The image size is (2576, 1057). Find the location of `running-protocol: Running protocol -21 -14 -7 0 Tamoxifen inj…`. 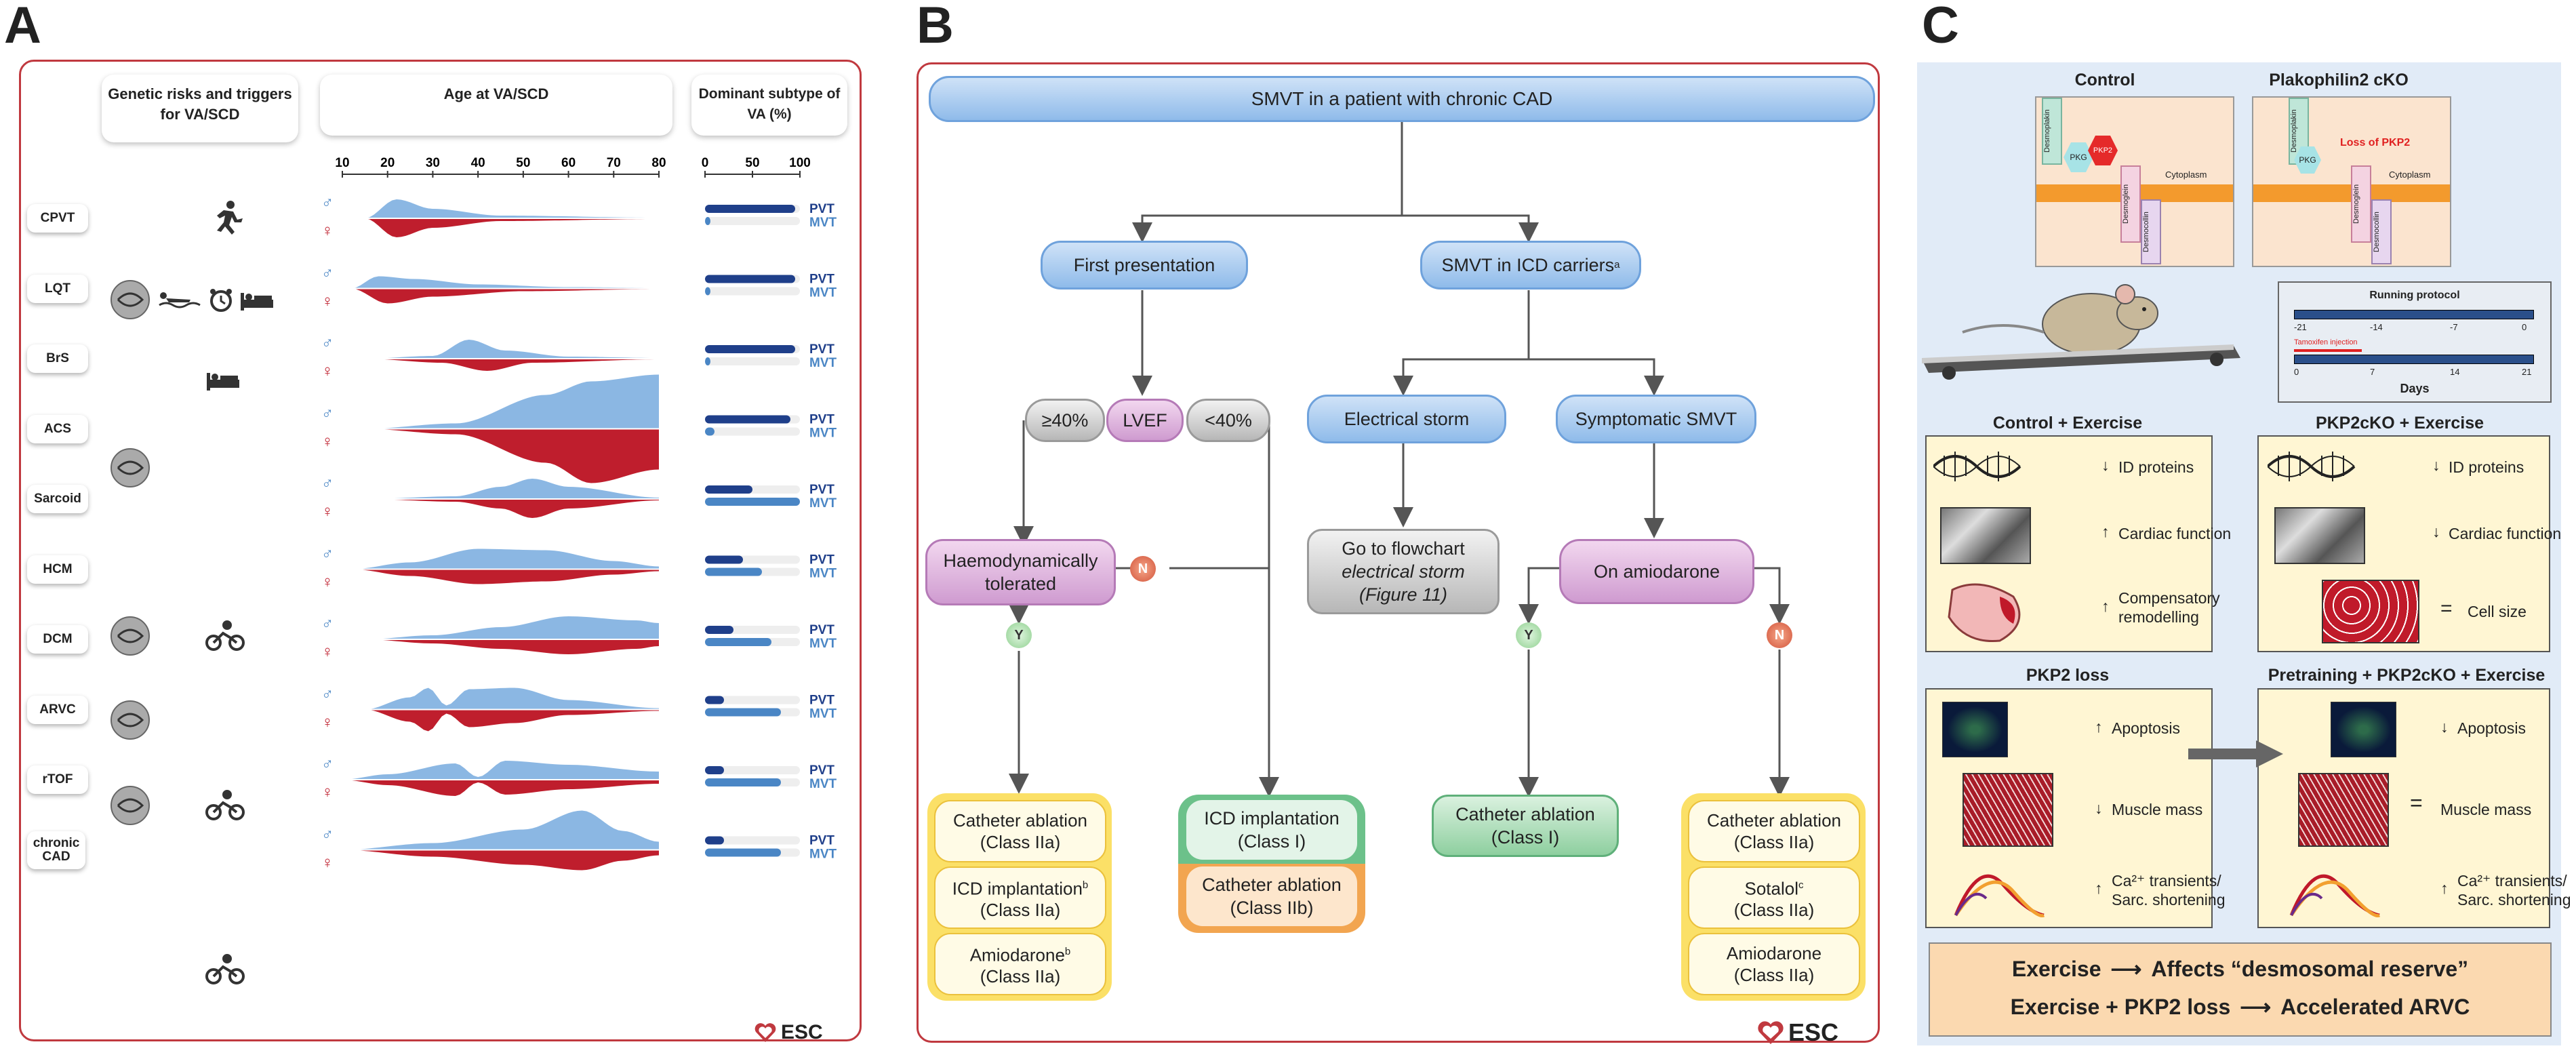

running-protocol: Running protocol -21 -14 -7 0 Tamoxifen inj… is located at coordinates (2415, 342).